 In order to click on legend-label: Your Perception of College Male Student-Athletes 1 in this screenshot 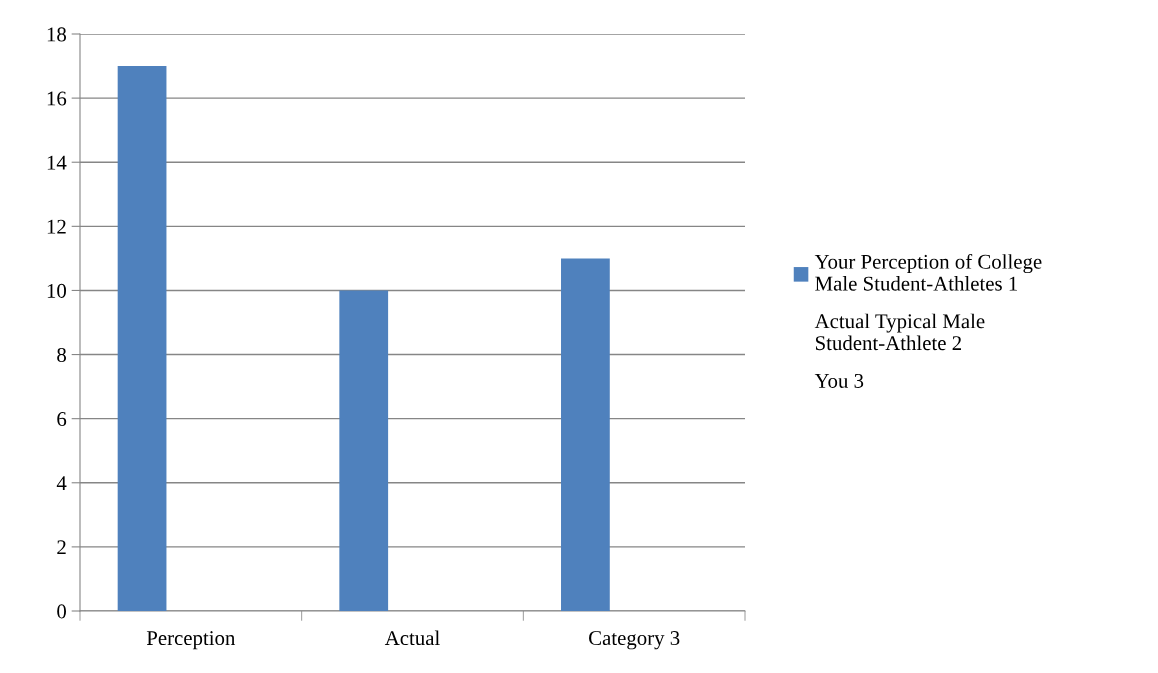, I will do `click(928, 272)`.